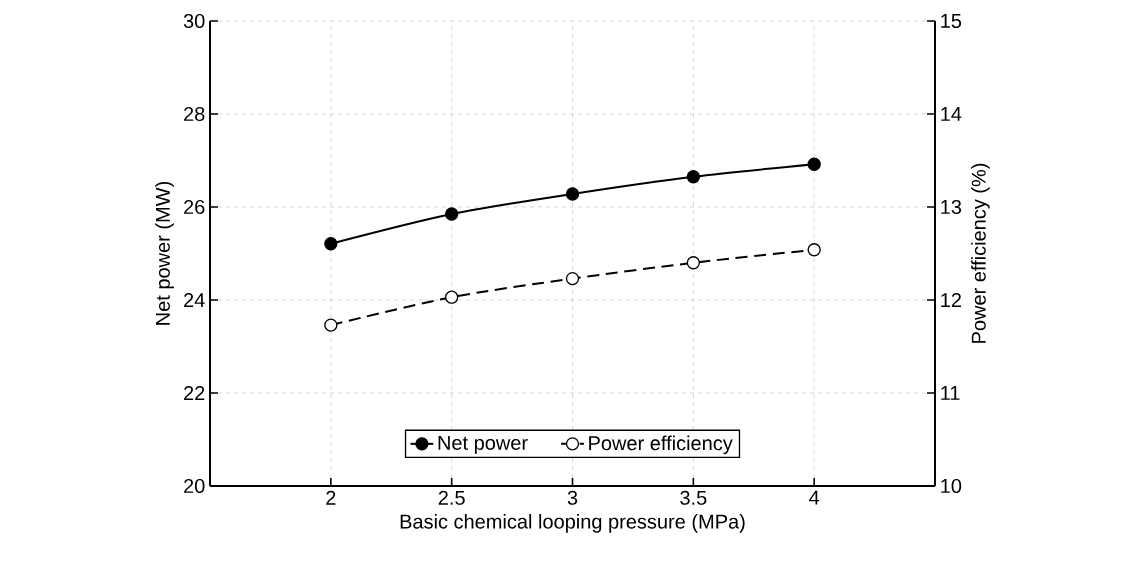  What do you see at coordinates (483, 444) in the screenshot?
I see `legend-label: Net power` at bounding box center [483, 444].